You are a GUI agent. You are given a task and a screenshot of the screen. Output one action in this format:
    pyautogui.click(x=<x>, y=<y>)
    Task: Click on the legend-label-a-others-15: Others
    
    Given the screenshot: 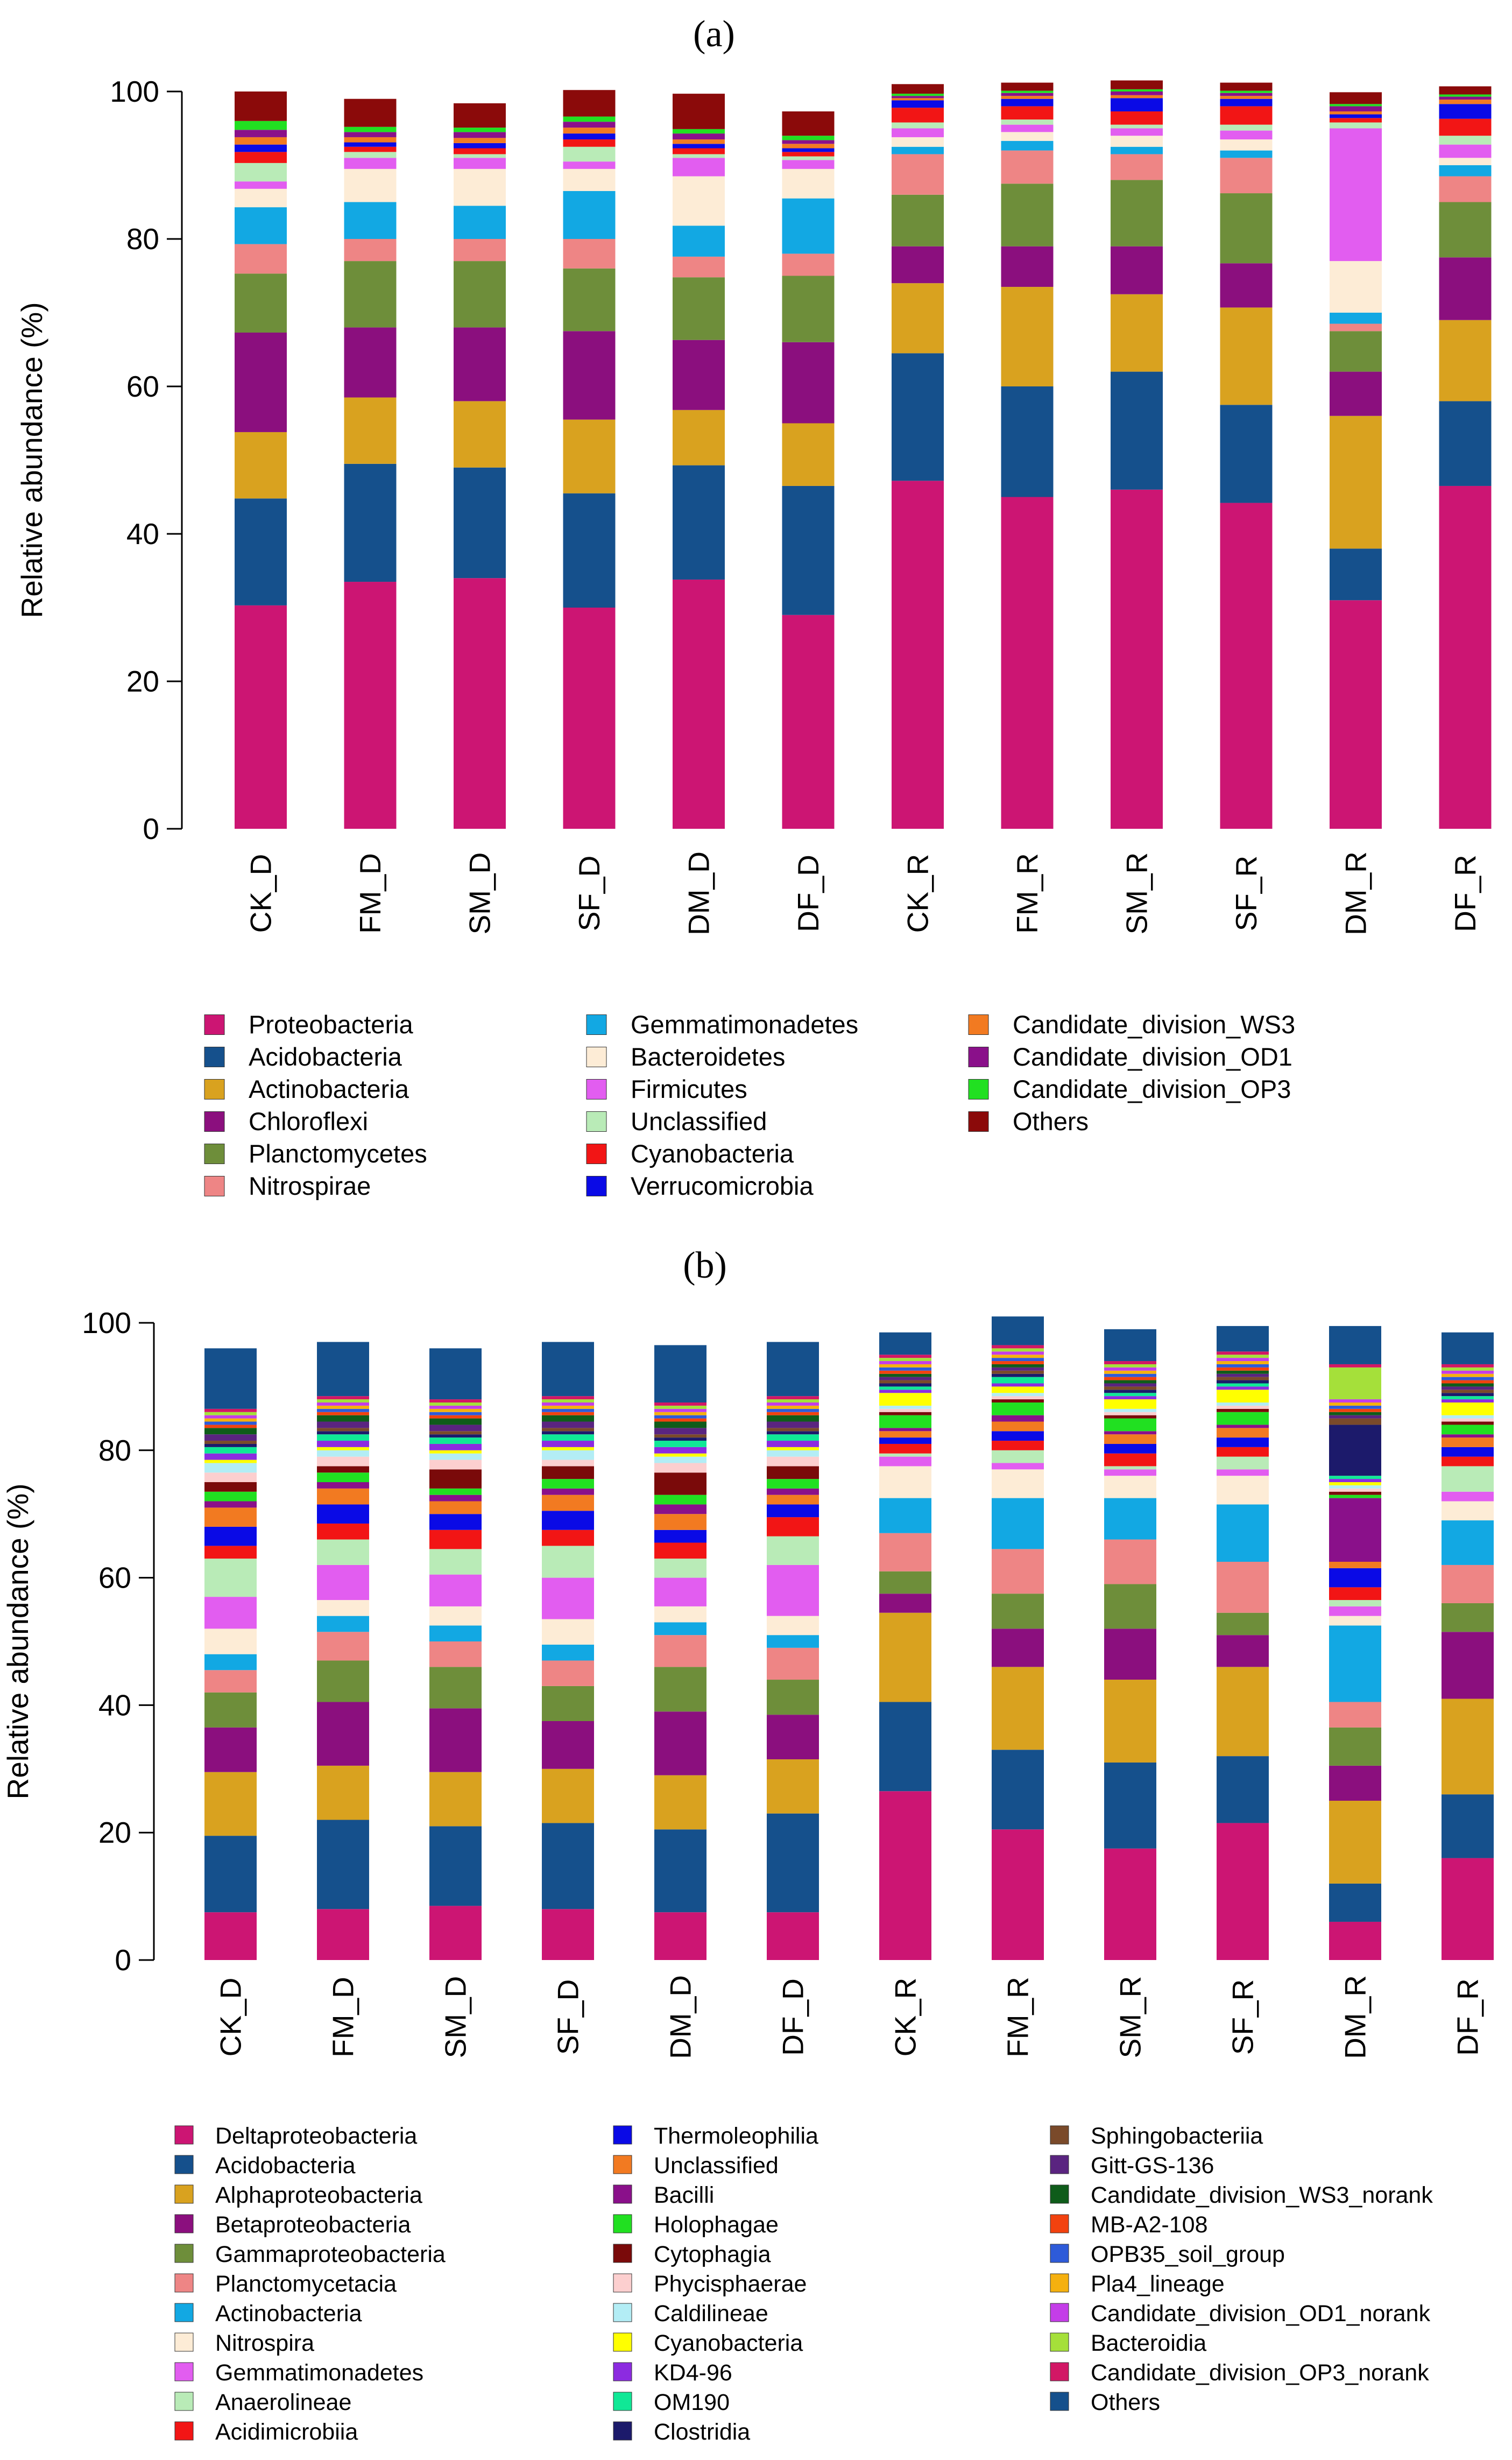 What is the action you would take?
    pyautogui.click(x=1051, y=1121)
    